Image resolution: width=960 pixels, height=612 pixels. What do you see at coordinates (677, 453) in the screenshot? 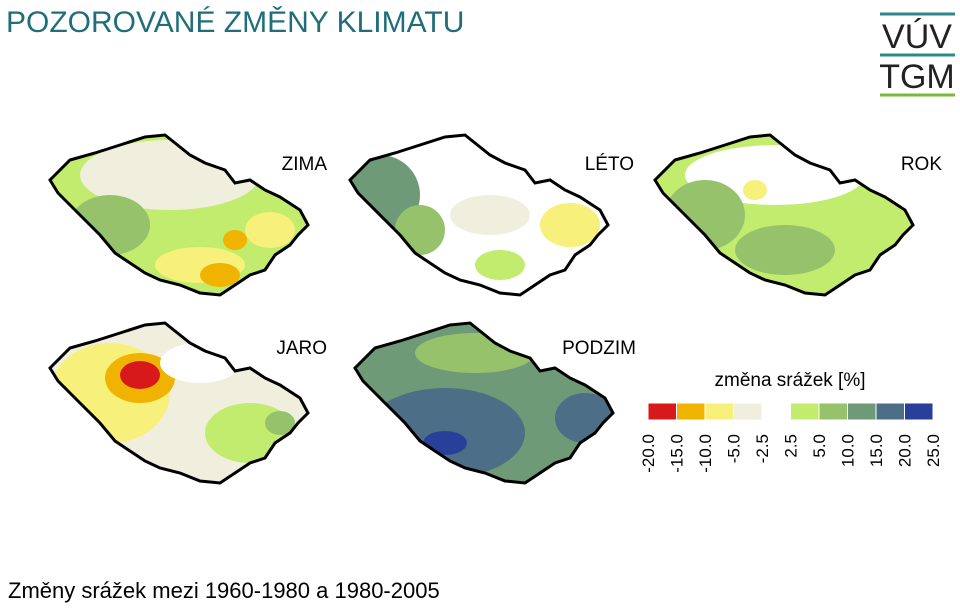
I see `legend-tick-label: -15.0` at bounding box center [677, 453].